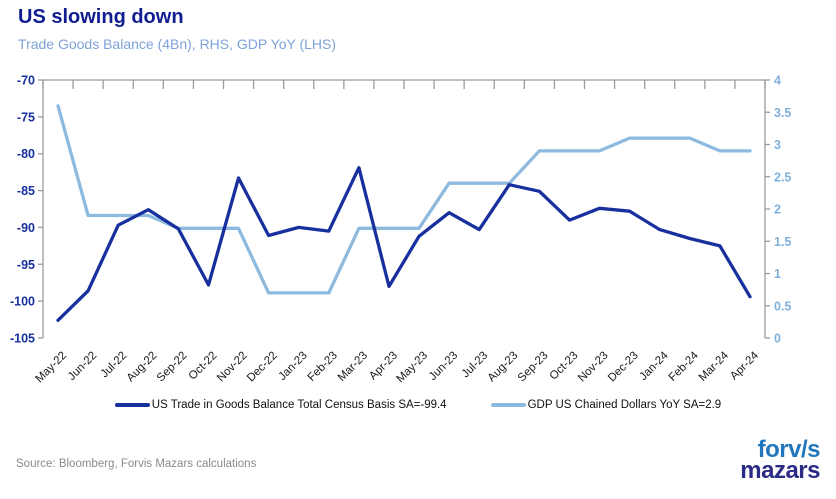 This screenshot has width=836, height=499. Describe the element at coordinates (593, 367) in the screenshot. I see `x-axis-label: Nov-23` at that location.